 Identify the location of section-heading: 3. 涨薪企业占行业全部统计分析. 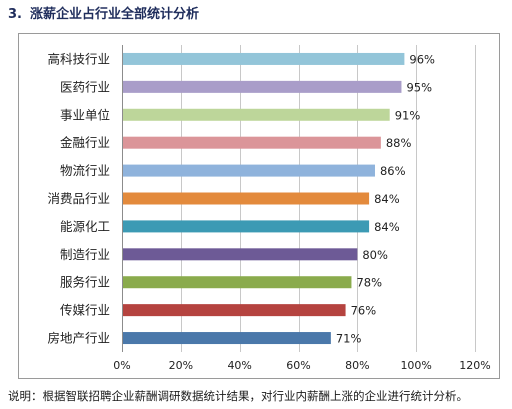
(103, 12).